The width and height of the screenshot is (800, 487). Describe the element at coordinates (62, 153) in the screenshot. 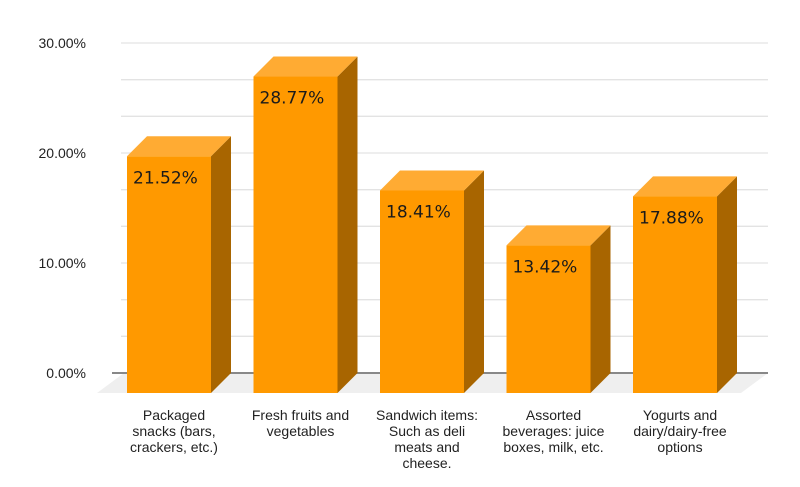

I see `y-tick-label: 20.00%` at that location.